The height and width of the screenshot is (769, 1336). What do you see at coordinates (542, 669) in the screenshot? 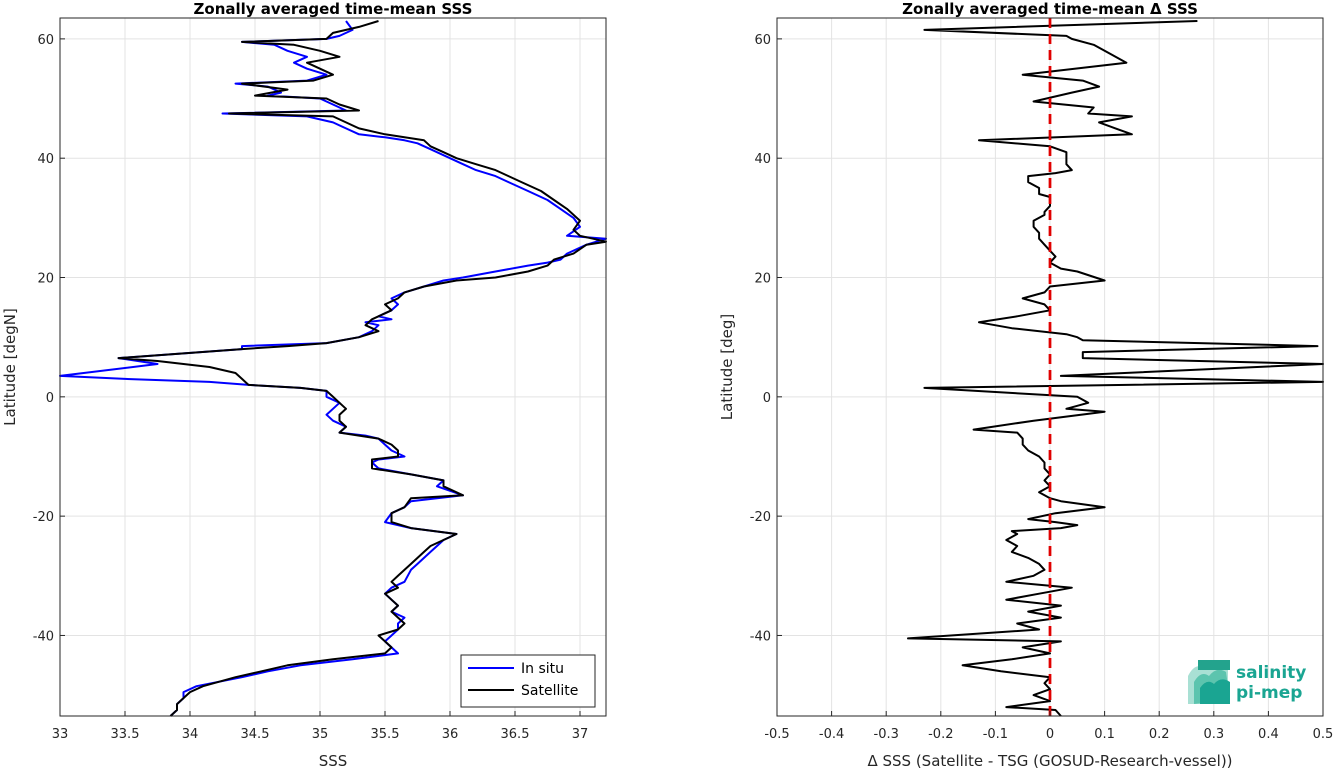
I see `legend-insitu-label: In situ` at bounding box center [542, 669].